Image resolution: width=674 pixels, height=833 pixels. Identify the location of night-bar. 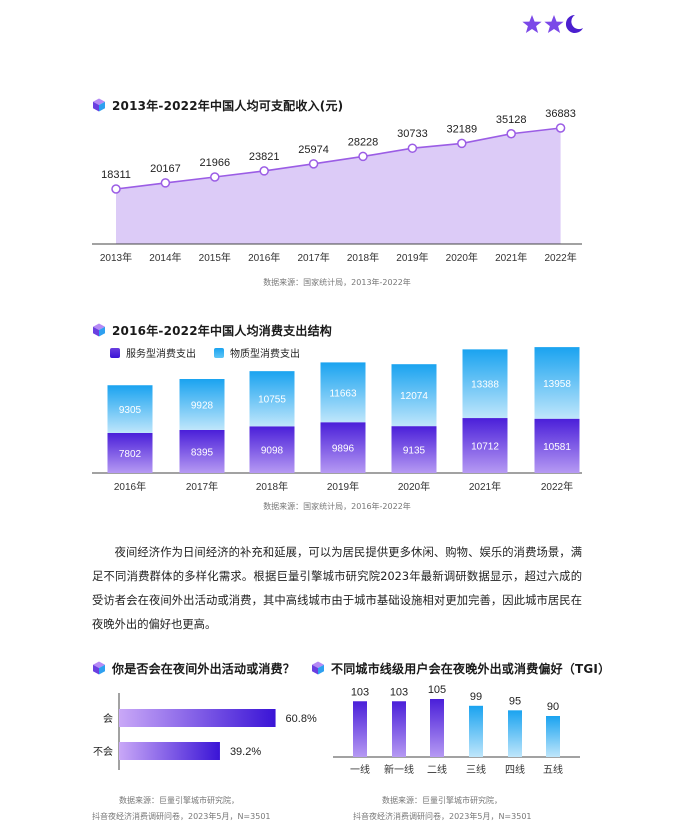
(197, 718).